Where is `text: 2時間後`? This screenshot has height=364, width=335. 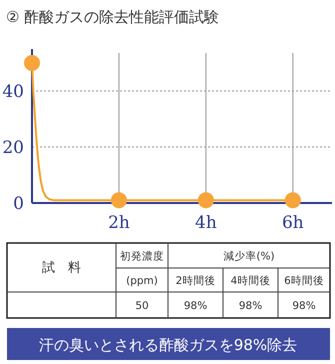 text: 2時間後 is located at coordinates (196, 280).